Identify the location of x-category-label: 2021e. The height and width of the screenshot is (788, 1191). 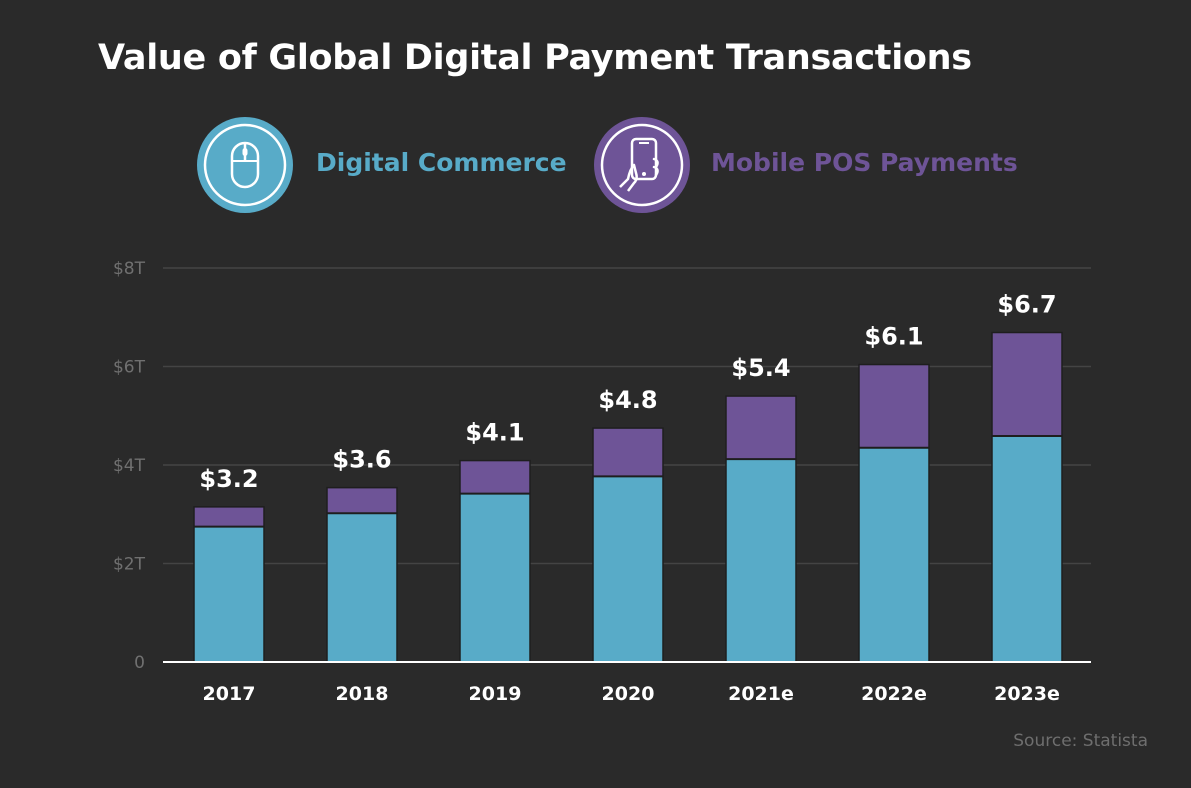
(761, 694).